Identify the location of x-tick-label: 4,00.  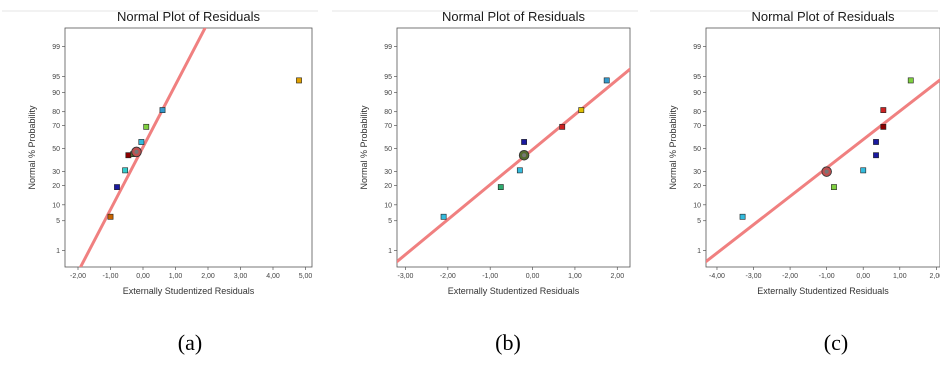
(273, 276).